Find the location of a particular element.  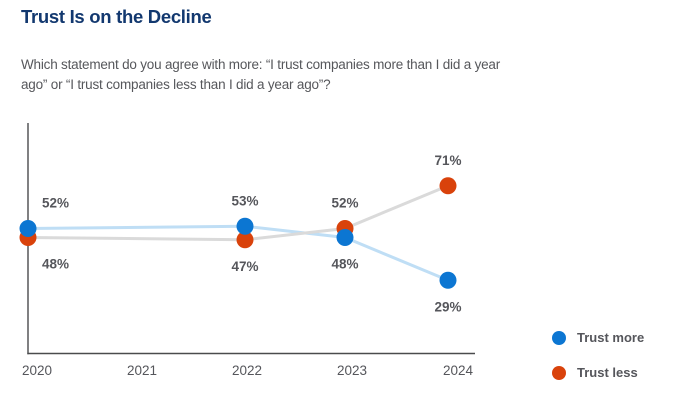

legend-item-trust-more: Trust more is located at coordinates (598, 337).